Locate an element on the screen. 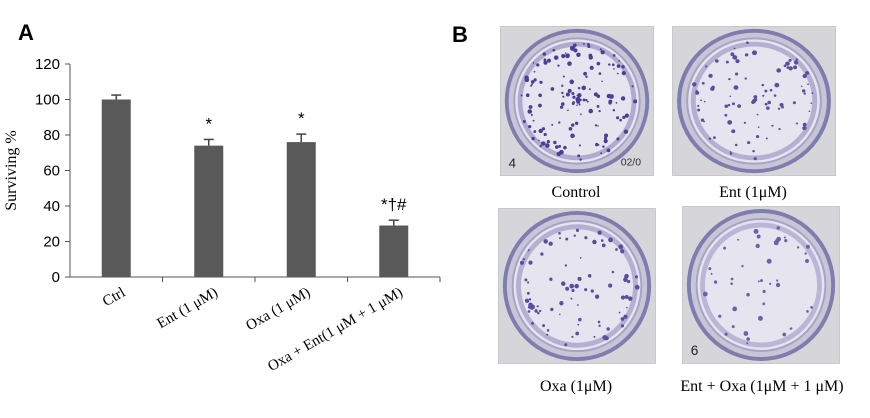 The image size is (870, 418). y-tick-label: 40 is located at coordinates (51, 206).